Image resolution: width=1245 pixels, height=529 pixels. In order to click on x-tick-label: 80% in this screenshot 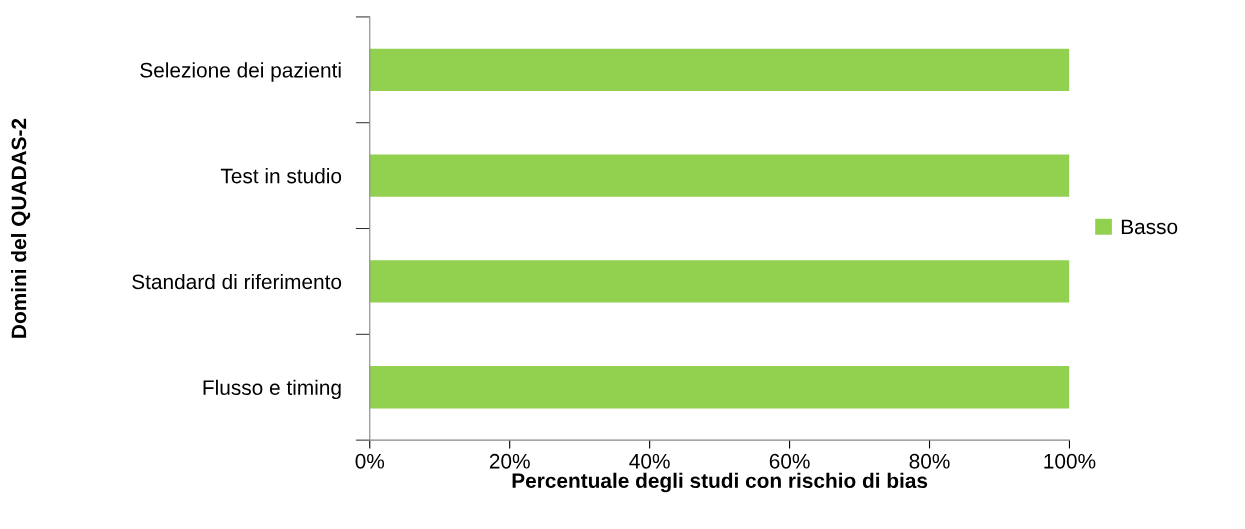, I will do `click(929, 461)`.